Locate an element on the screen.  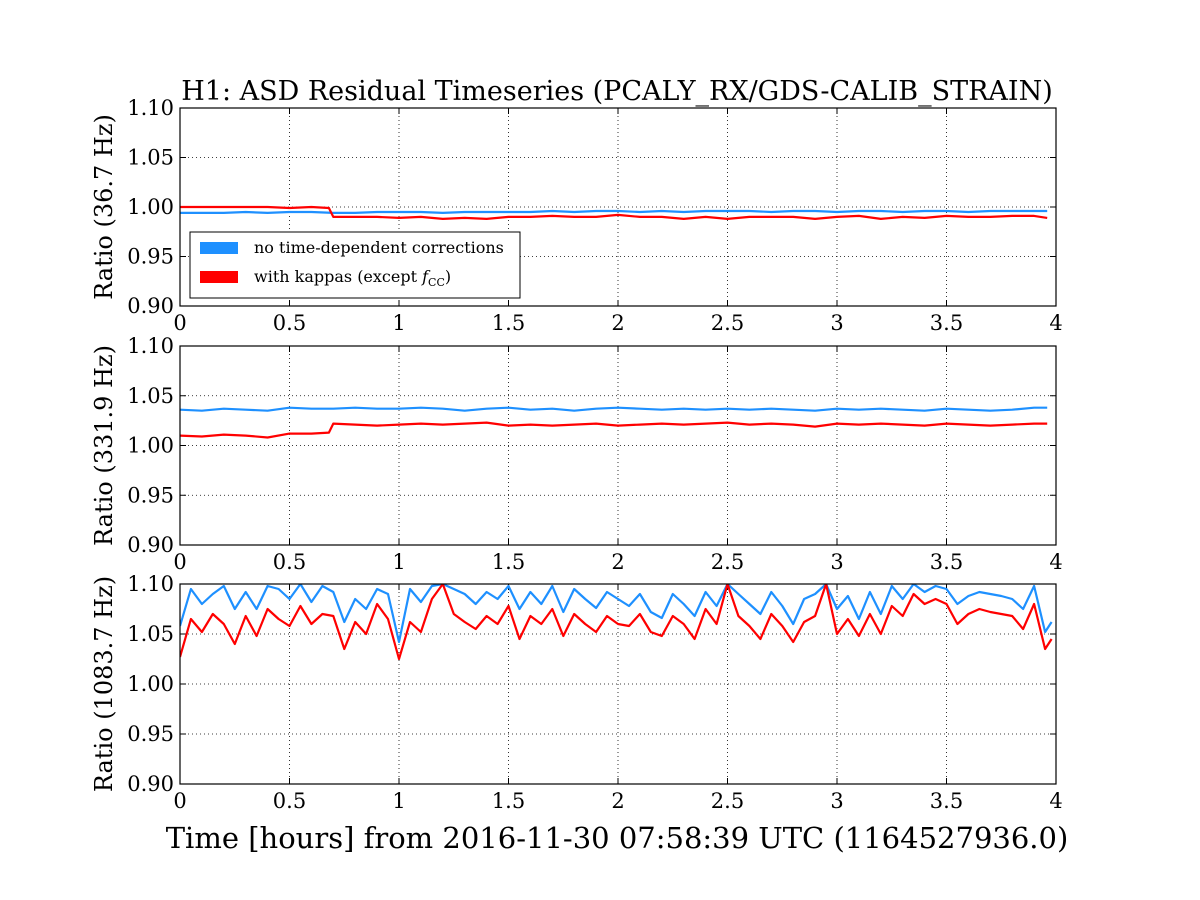
legend-box is located at coordinates (355, 265).